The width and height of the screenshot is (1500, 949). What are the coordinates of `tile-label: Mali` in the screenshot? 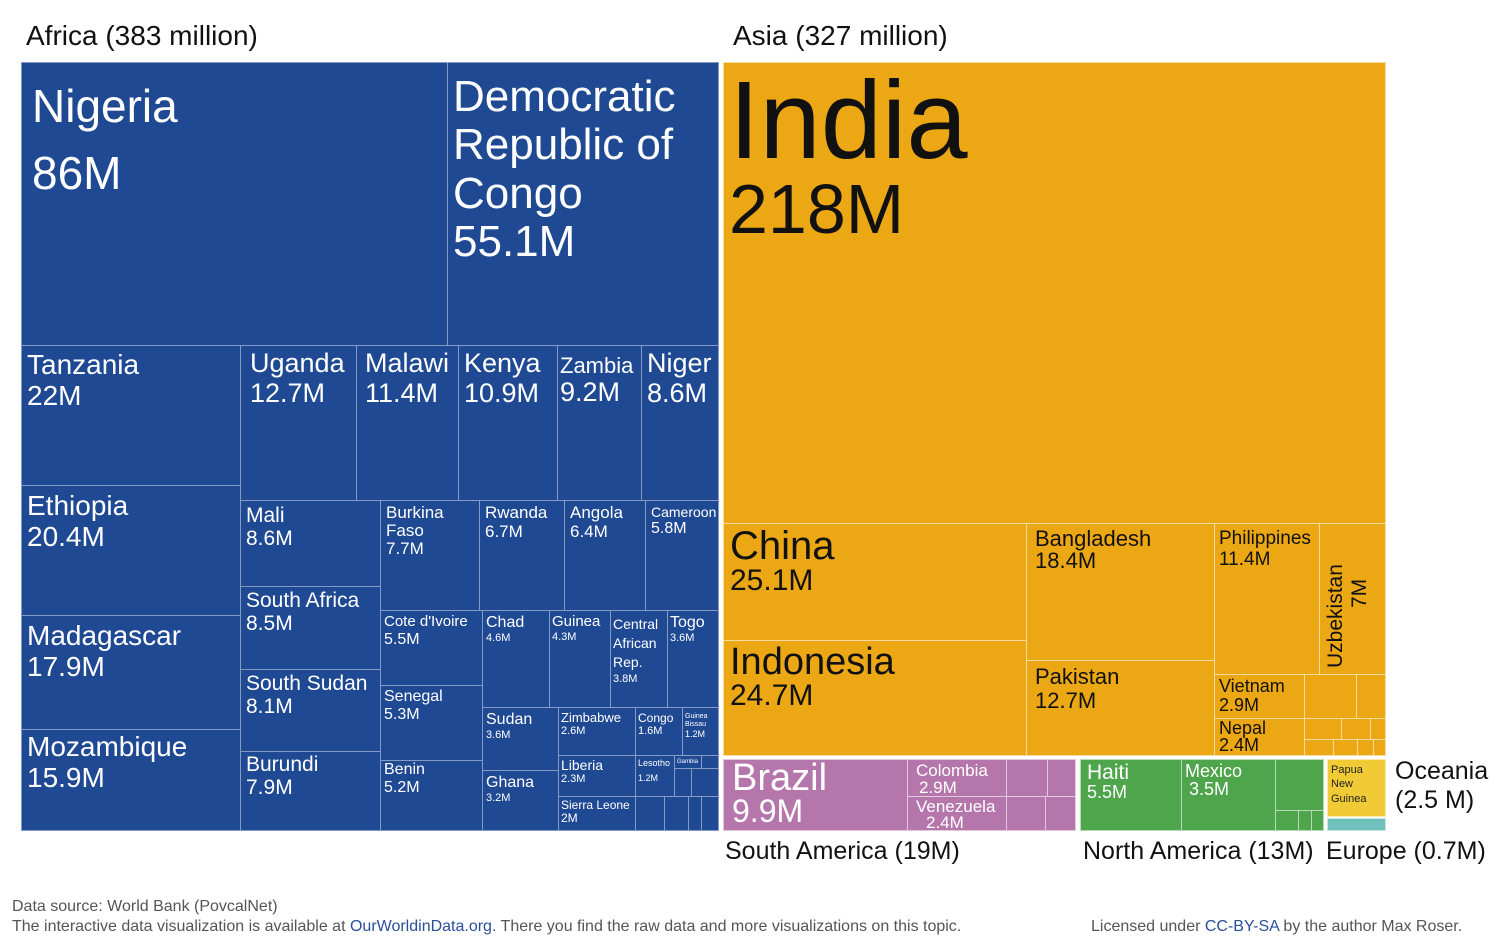 It's located at (265, 515).